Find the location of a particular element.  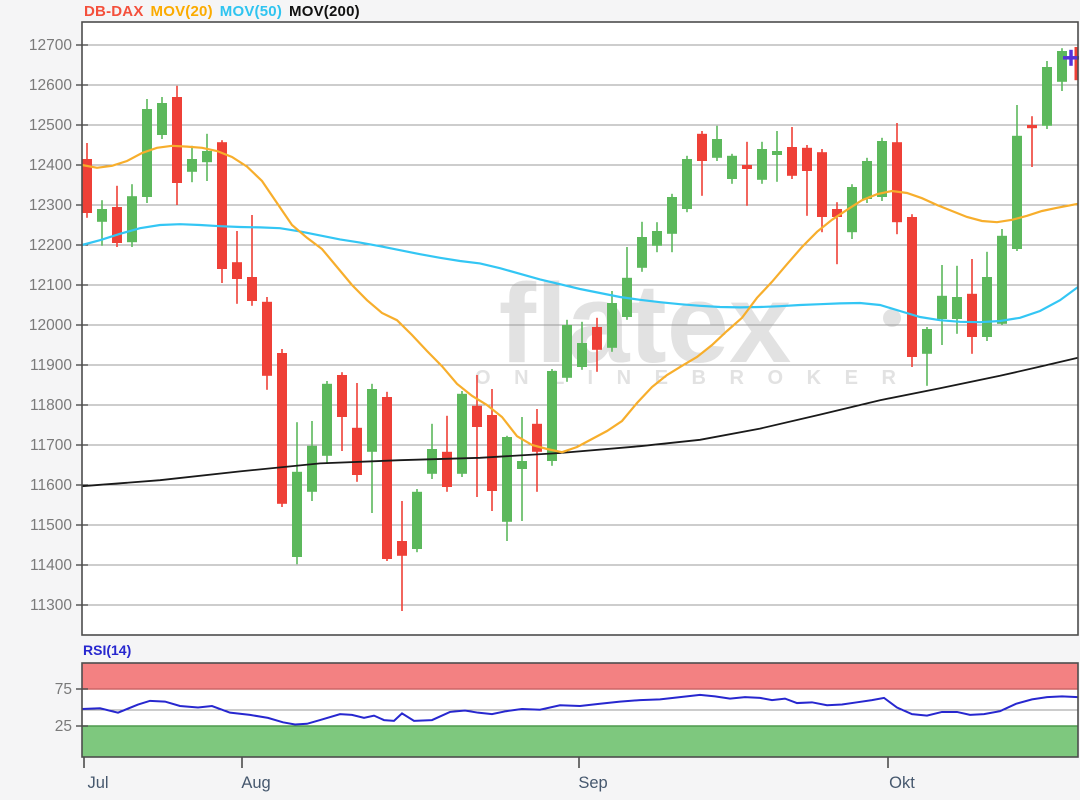

partial-candle-right-edge is located at coordinates (1076, 64).